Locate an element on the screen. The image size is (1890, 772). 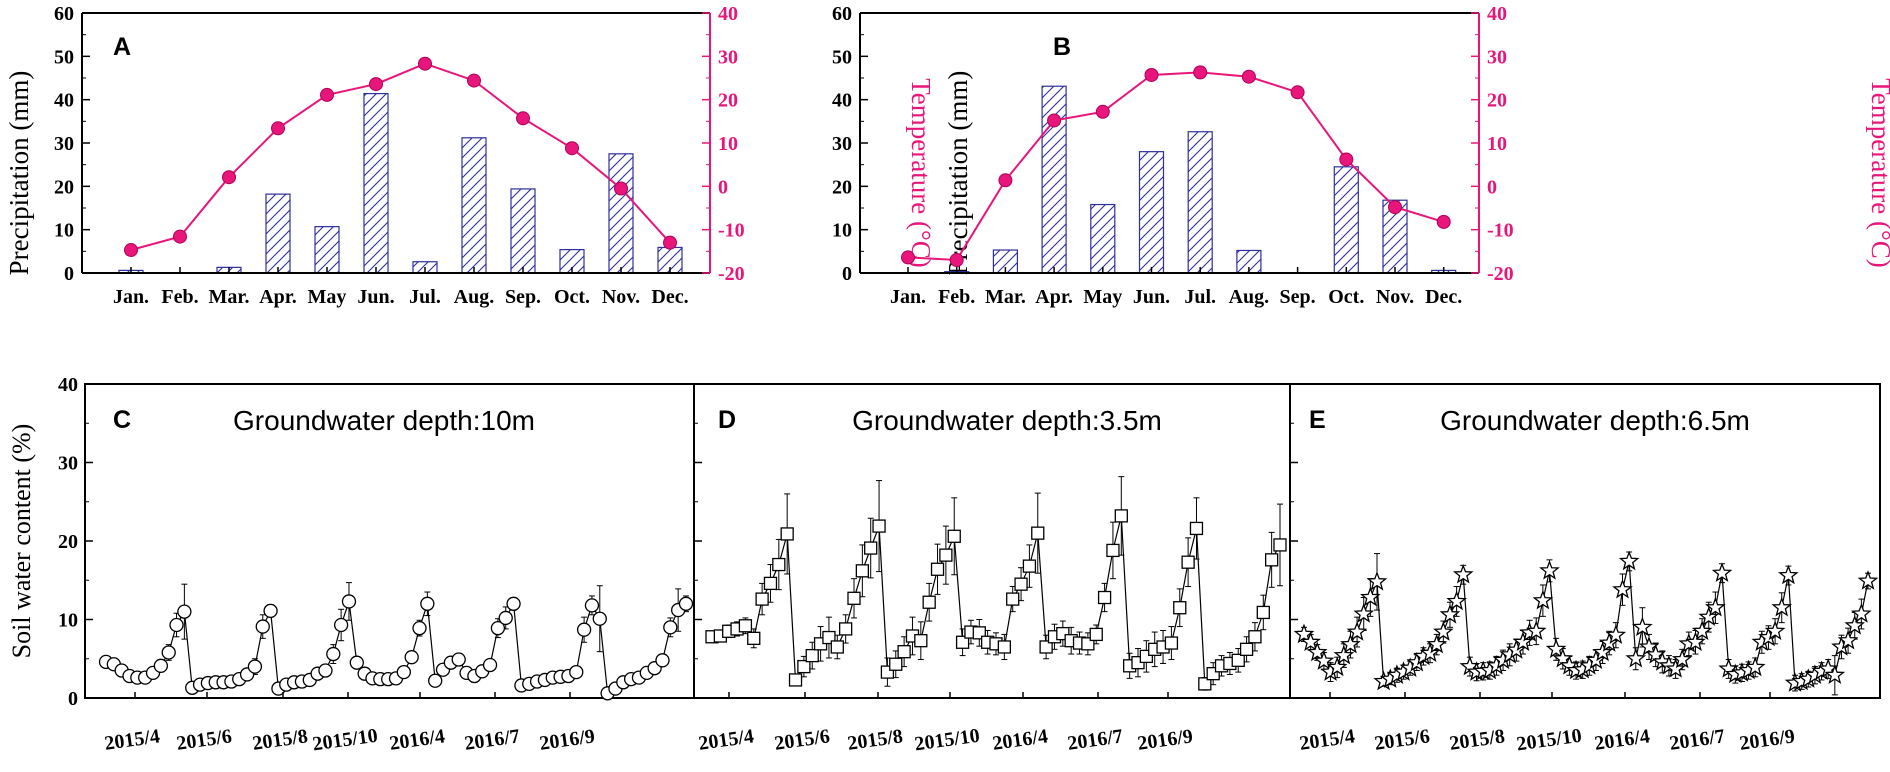
month-label: Feb. is located at coordinates (179, 297).